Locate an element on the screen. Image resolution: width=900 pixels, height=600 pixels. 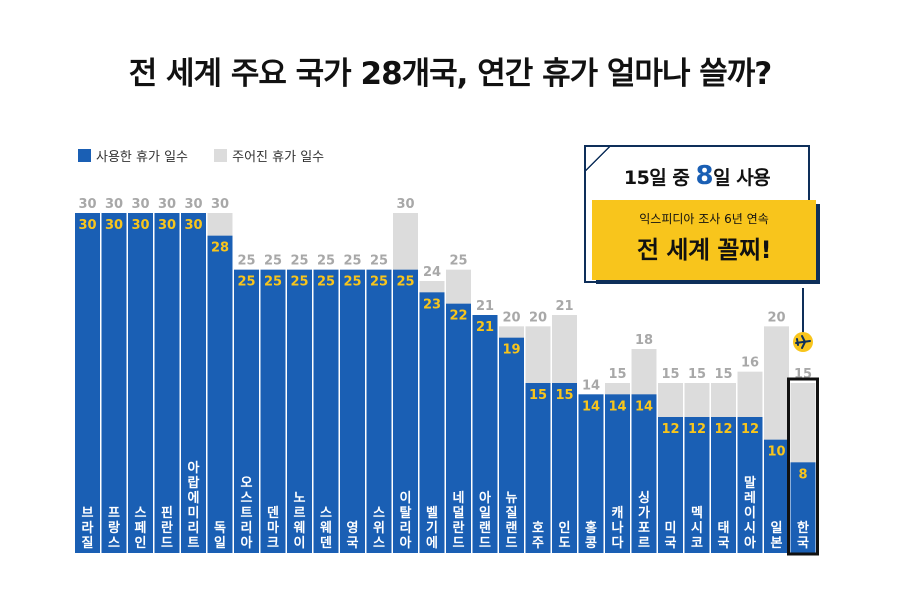
given-value-label: 16 is located at coordinates (750, 363).